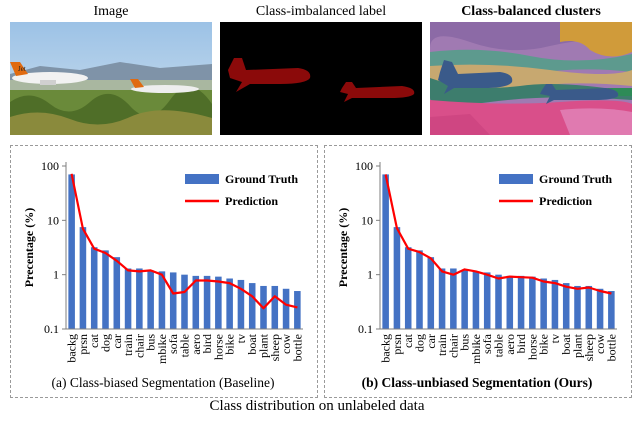 This screenshot has width=634, height=421. What do you see at coordinates (56, 275) in the screenshot?
I see `y-tick-label: 1` at bounding box center [56, 275].